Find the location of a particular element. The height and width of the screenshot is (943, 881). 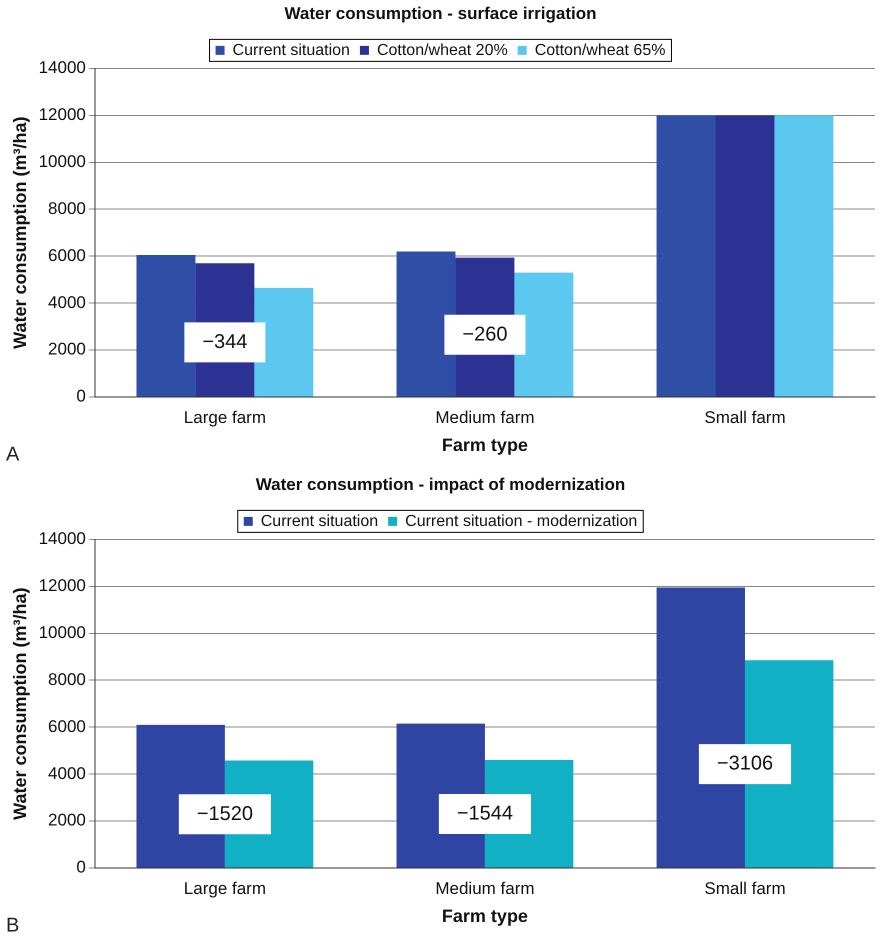

annotation: −344 is located at coordinates (225, 341).